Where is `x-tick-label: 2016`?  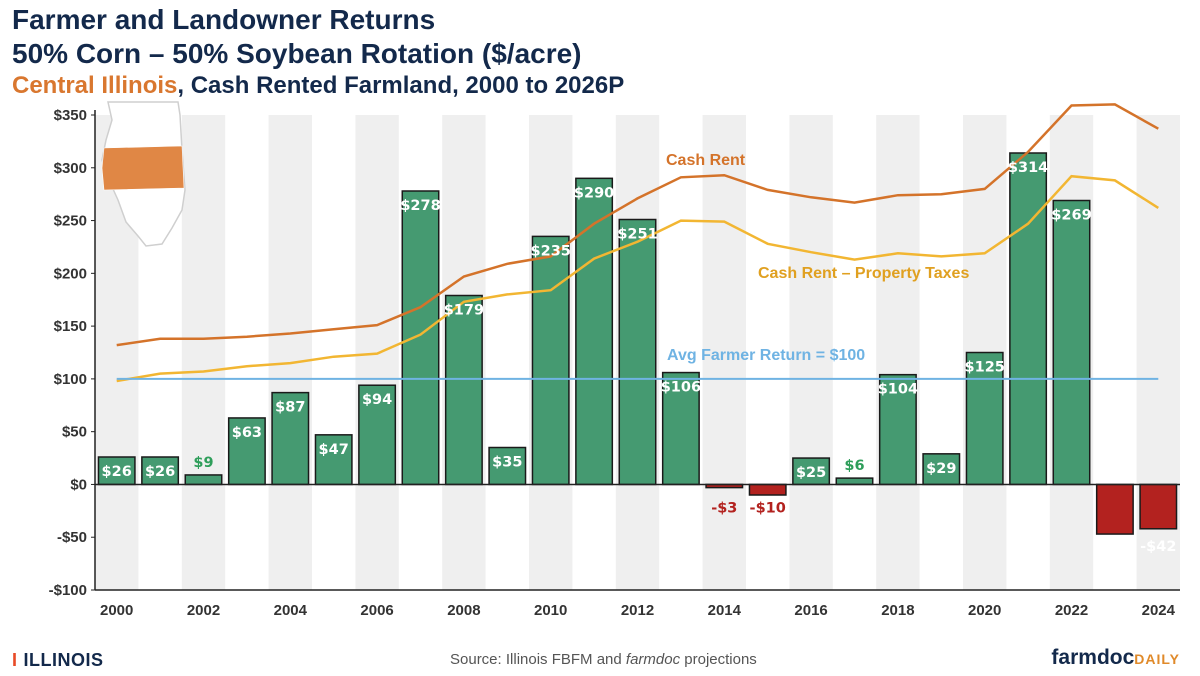 x-tick-label: 2016 is located at coordinates (810, 610).